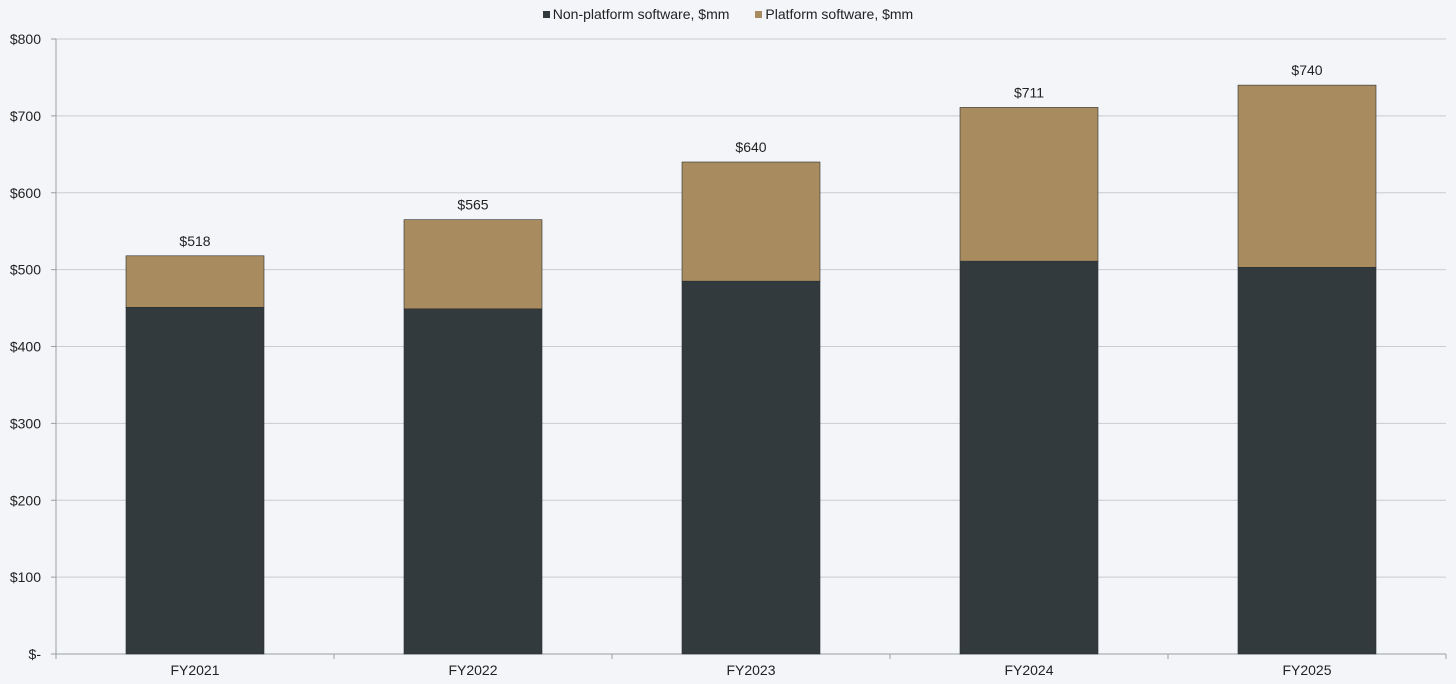 Image resolution: width=1456 pixels, height=684 pixels. What do you see at coordinates (35, 654) in the screenshot?
I see `y-tick-label: $-` at bounding box center [35, 654].